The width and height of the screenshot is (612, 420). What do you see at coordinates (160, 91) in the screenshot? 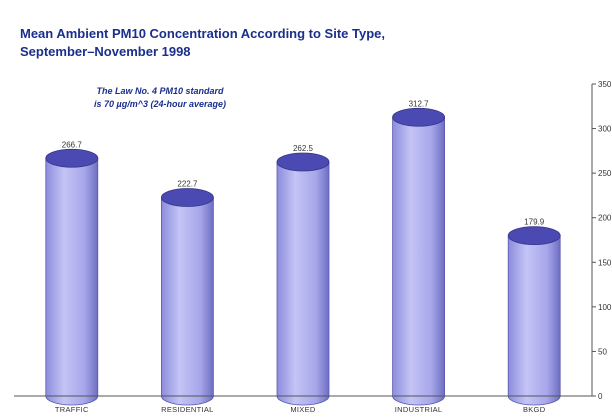
I see `annotation-line1: The Law No. 4 PM10 standard` at bounding box center [160, 91].